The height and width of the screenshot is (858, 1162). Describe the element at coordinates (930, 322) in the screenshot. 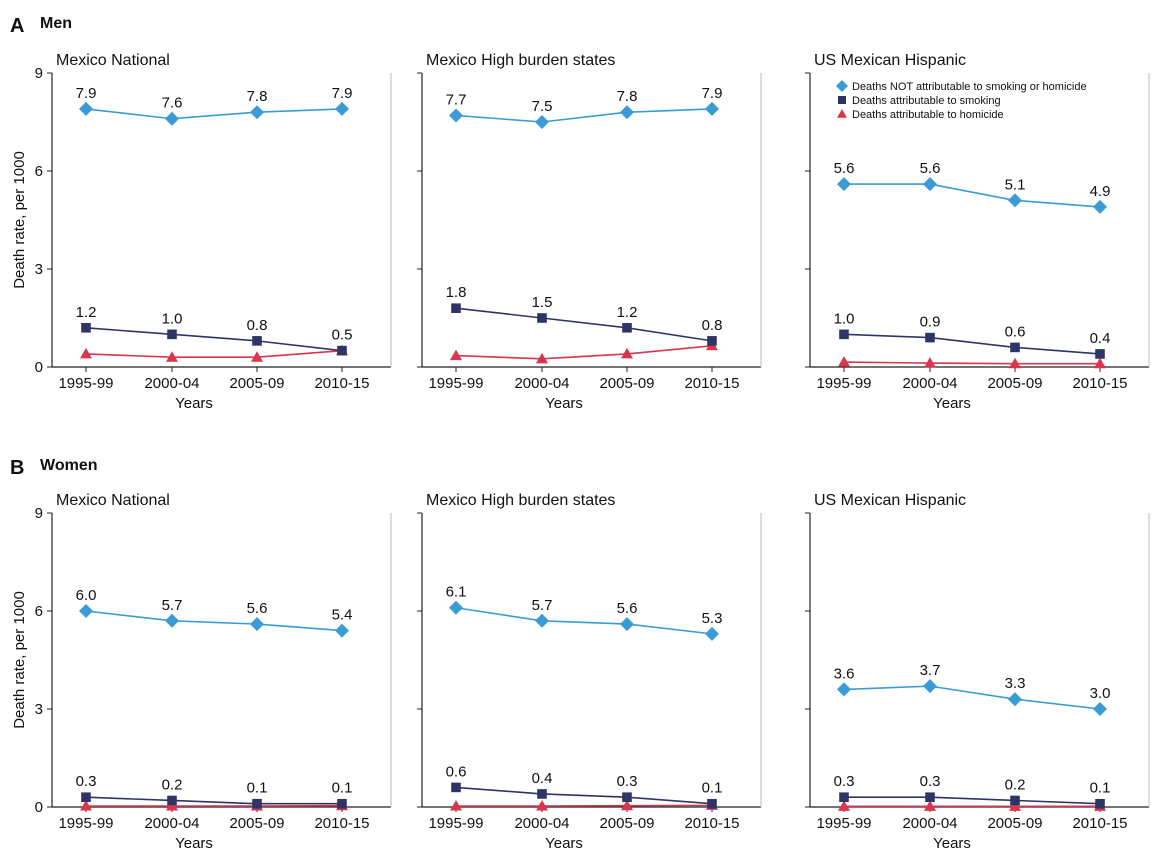

I see `data-label: 0.9` at that location.